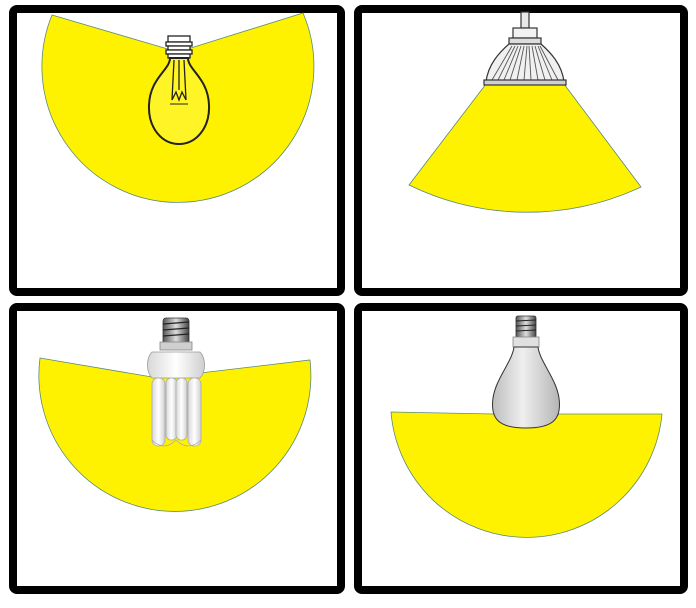 This screenshot has width=696, height=608. I want to click on reflector-spotlight-icon, so click(525, 48).